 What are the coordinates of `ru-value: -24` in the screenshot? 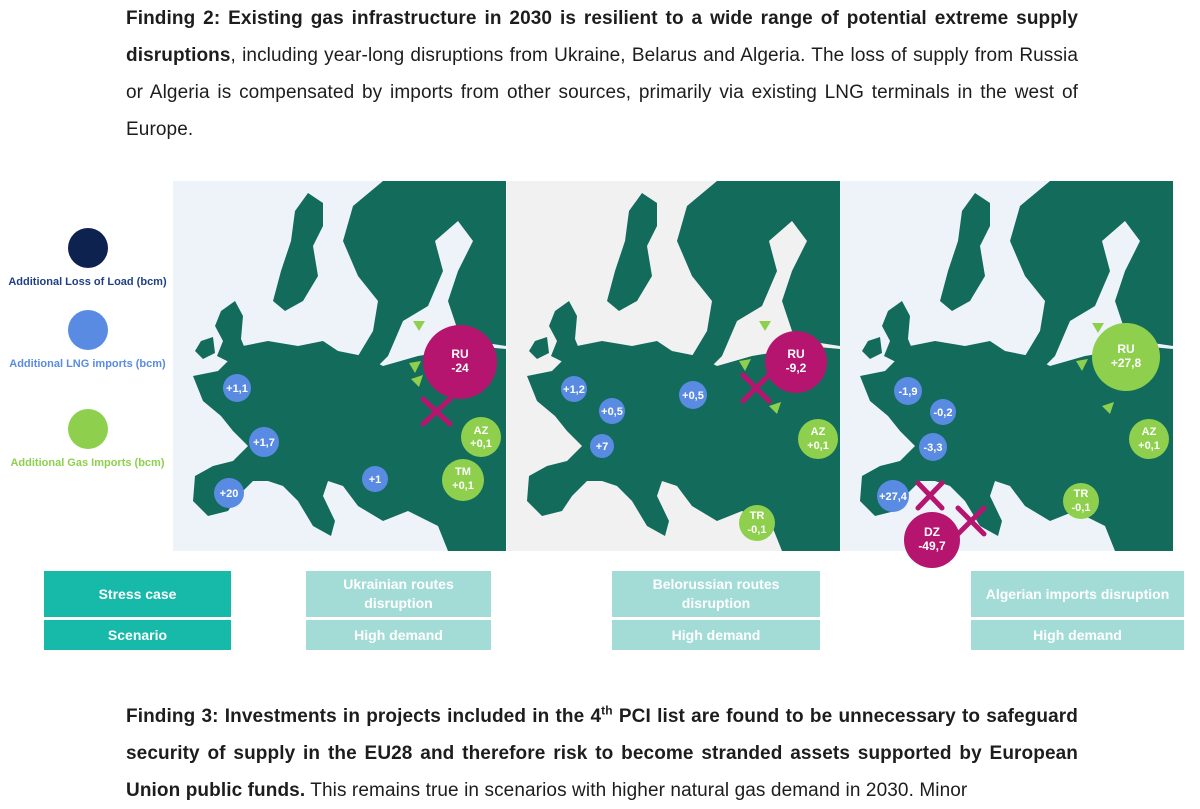 It's located at (460, 368).